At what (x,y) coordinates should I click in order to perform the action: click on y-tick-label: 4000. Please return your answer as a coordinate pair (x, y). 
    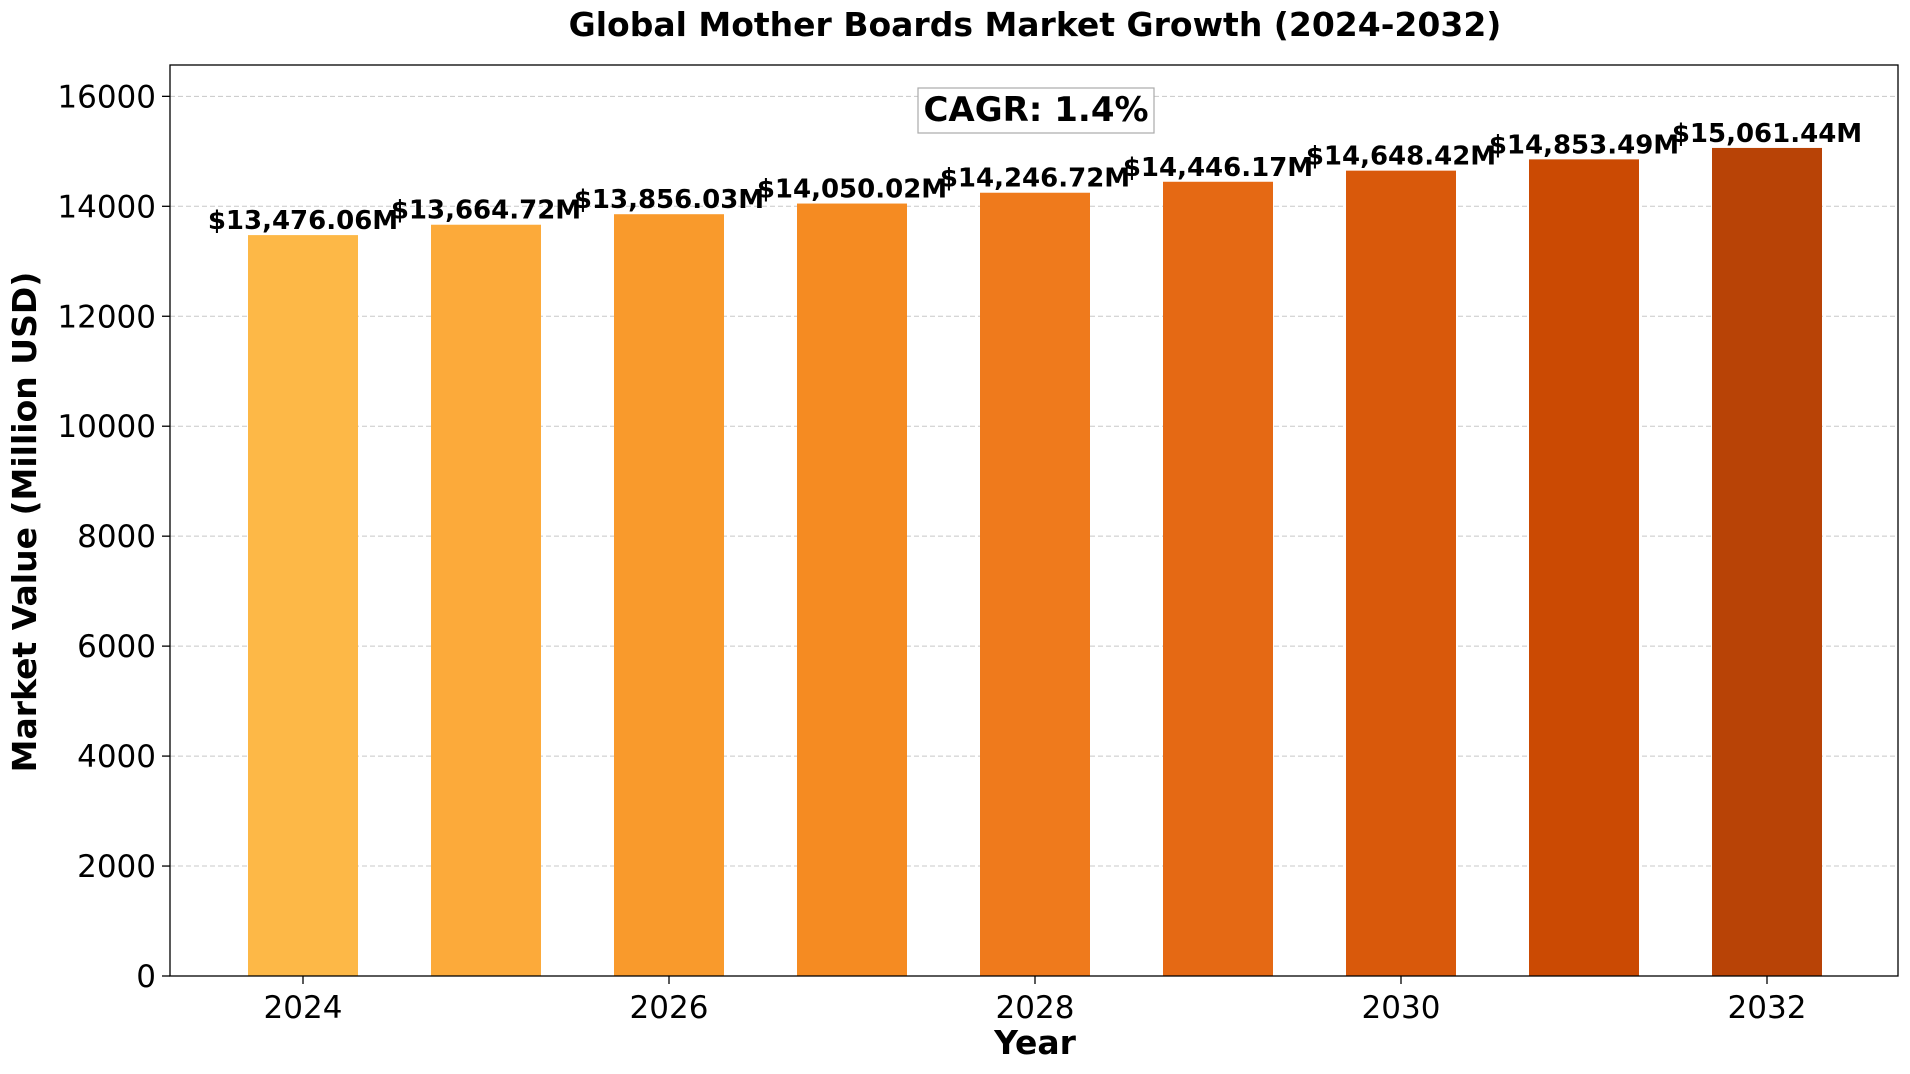
    Looking at the image, I should click on (116, 757).